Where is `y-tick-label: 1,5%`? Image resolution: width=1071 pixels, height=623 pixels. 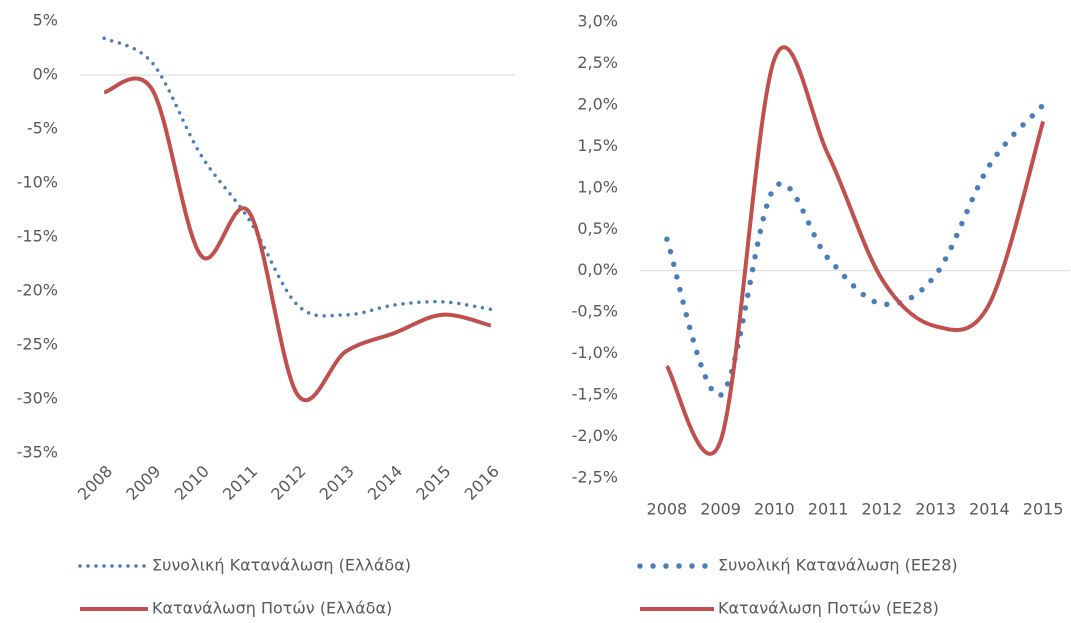 y-tick-label: 1,5% is located at coordinates (597, 145).